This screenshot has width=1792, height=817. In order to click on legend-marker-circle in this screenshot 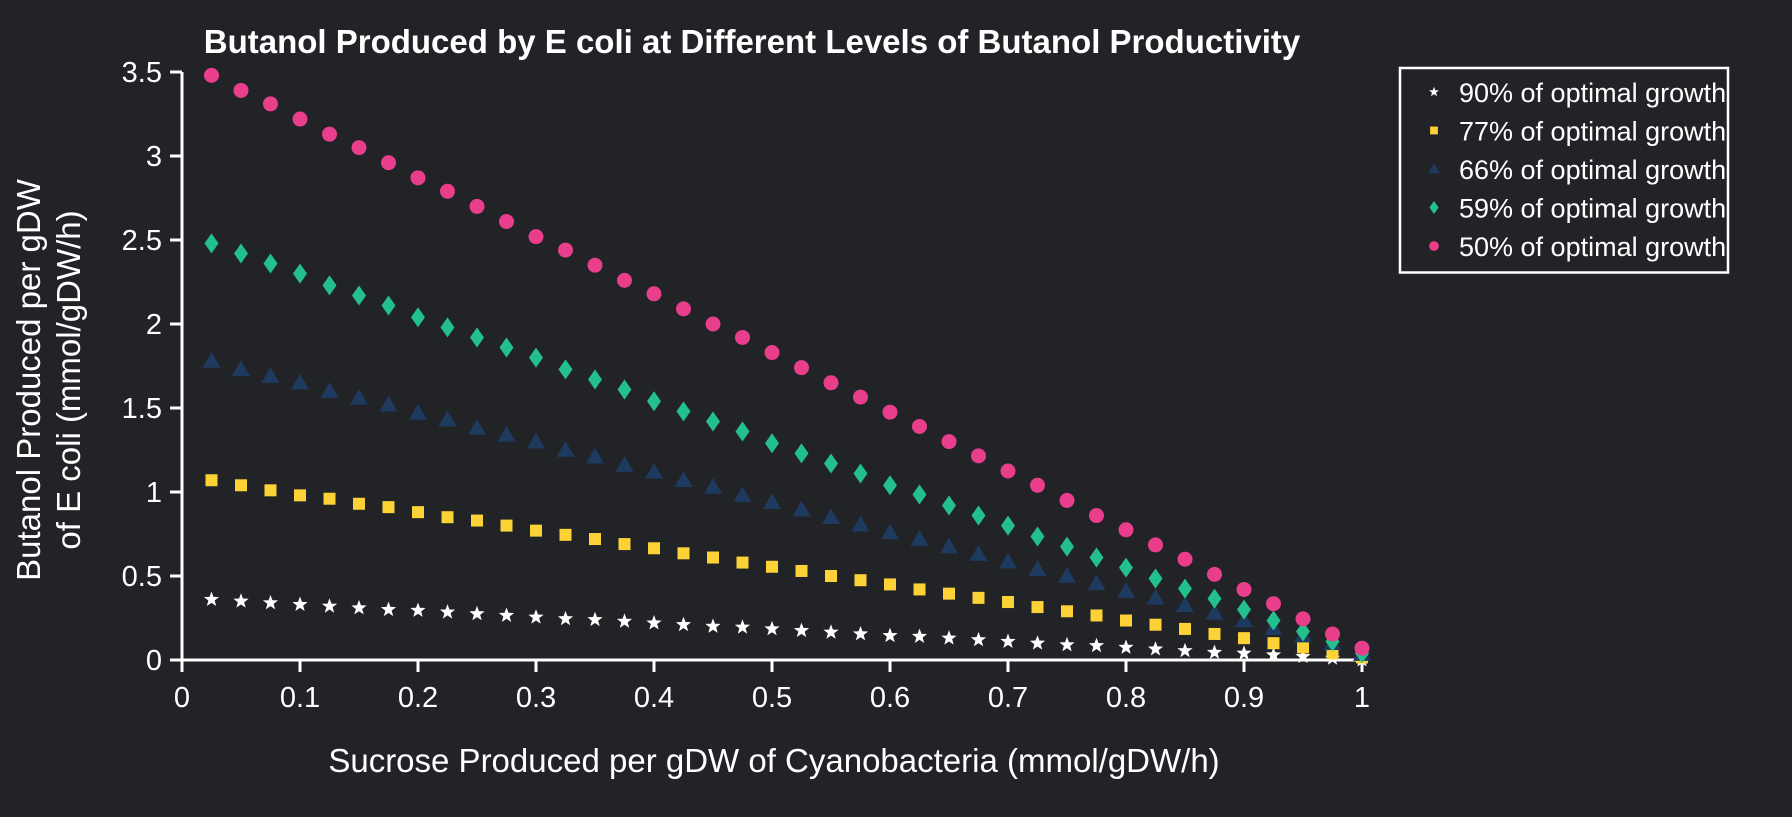, I will do `click(1434, 246)`.